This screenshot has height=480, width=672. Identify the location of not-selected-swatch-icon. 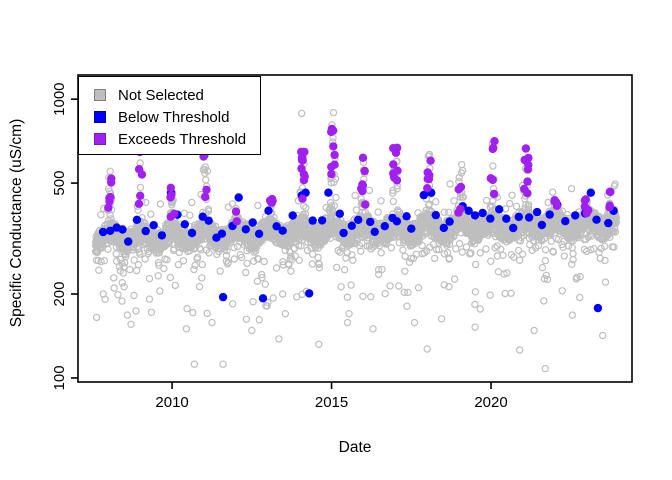
(100, 95).